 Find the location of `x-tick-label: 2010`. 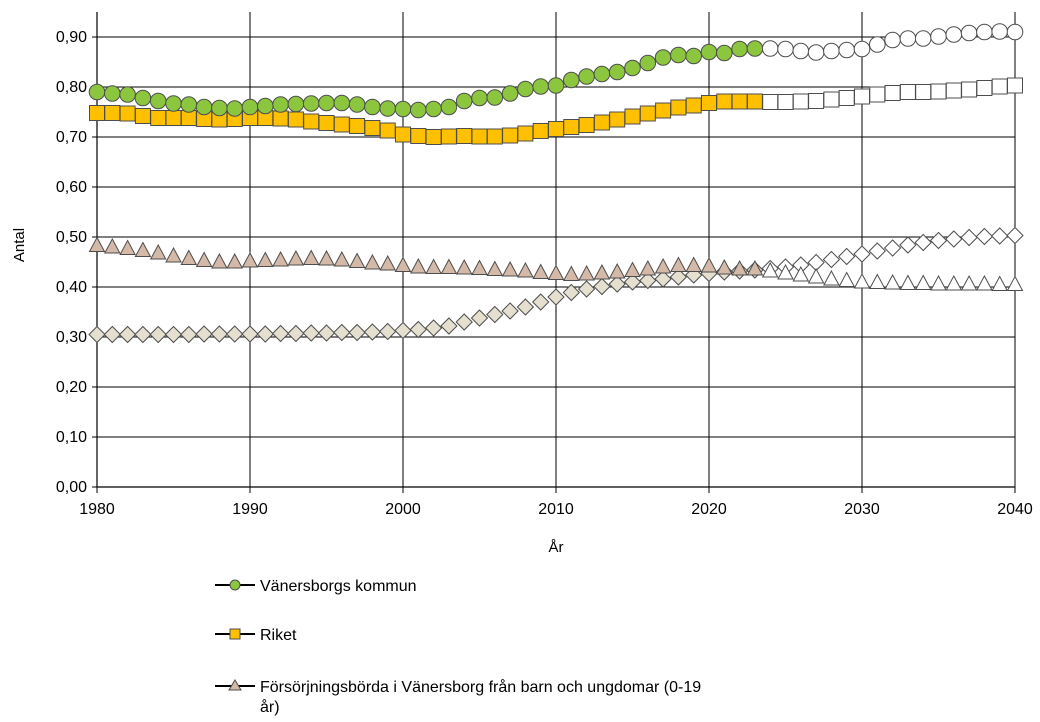

x-tick-label: 2010 is located at coordinates (556, 509).